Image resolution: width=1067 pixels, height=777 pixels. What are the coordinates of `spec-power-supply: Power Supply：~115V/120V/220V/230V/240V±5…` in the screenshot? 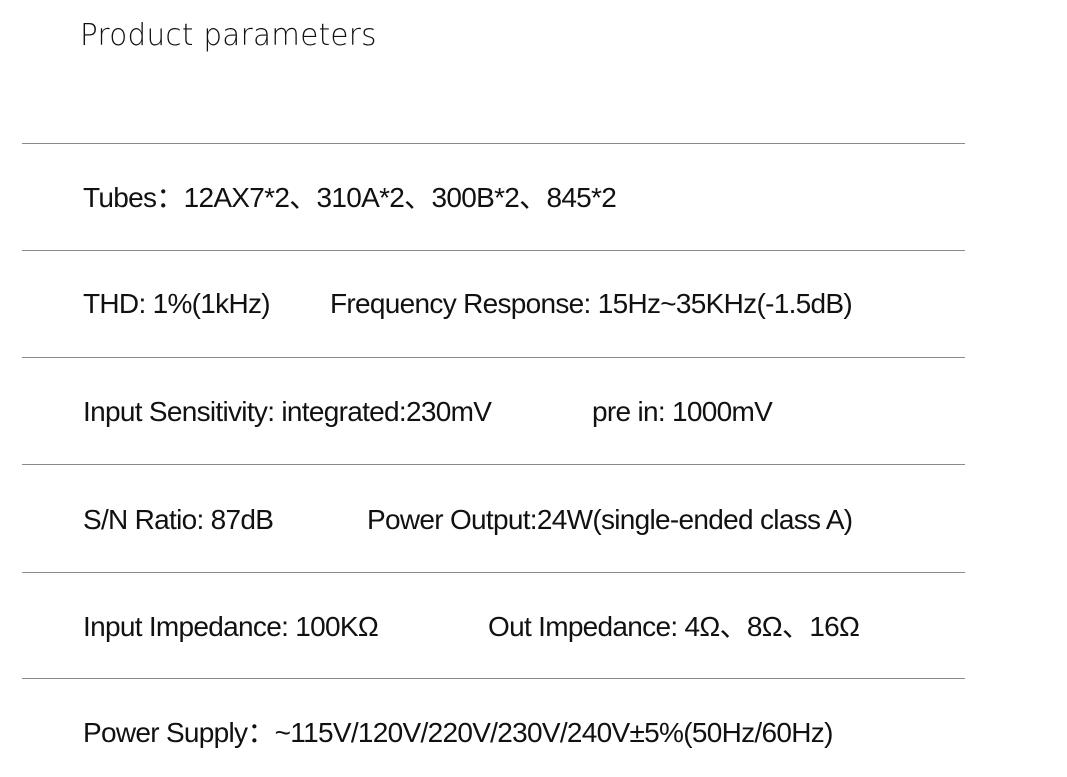 It's located at (458, 732).